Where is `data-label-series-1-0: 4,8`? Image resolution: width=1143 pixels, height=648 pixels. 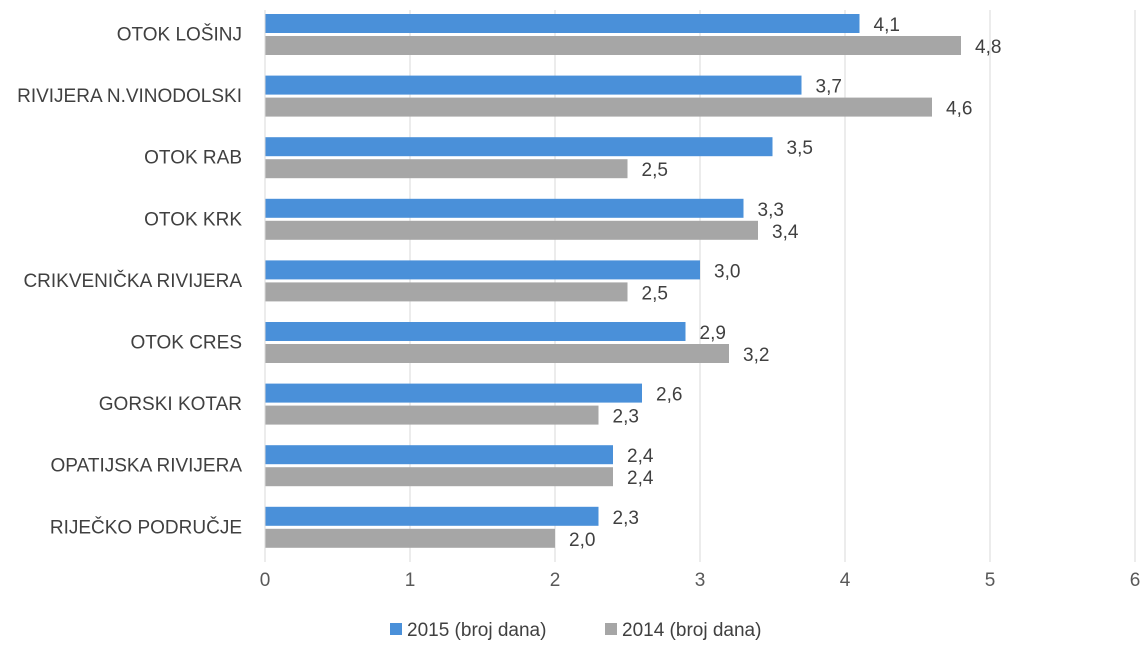 data-label-series-1-0: 4,8 is located at coordinates (988, 47).